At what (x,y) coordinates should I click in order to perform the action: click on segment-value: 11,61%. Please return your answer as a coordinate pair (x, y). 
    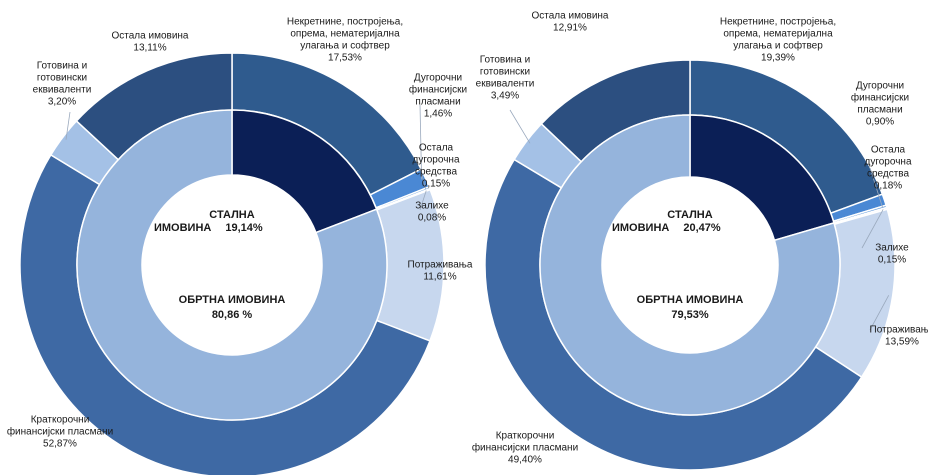
    Looking at the image, I should click on (439, 277).